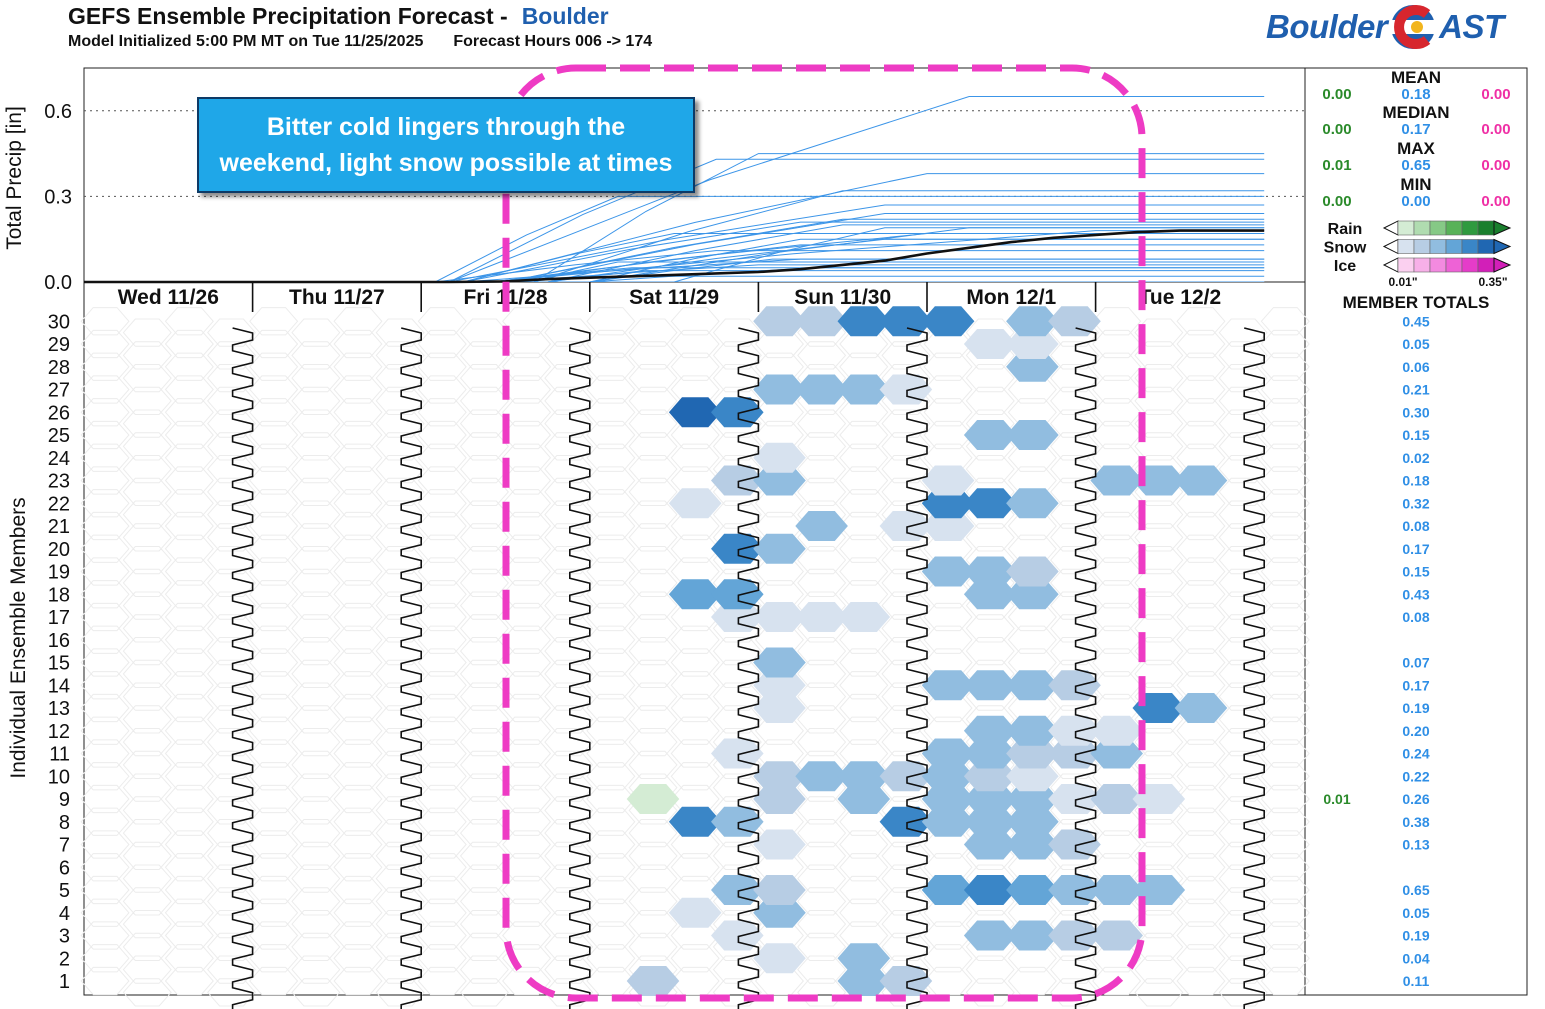 This screenshot has width=1545, height=1009. Describe the element at coordinates (59, 686) in the screenshot. I see `member-label: 14` at that location.